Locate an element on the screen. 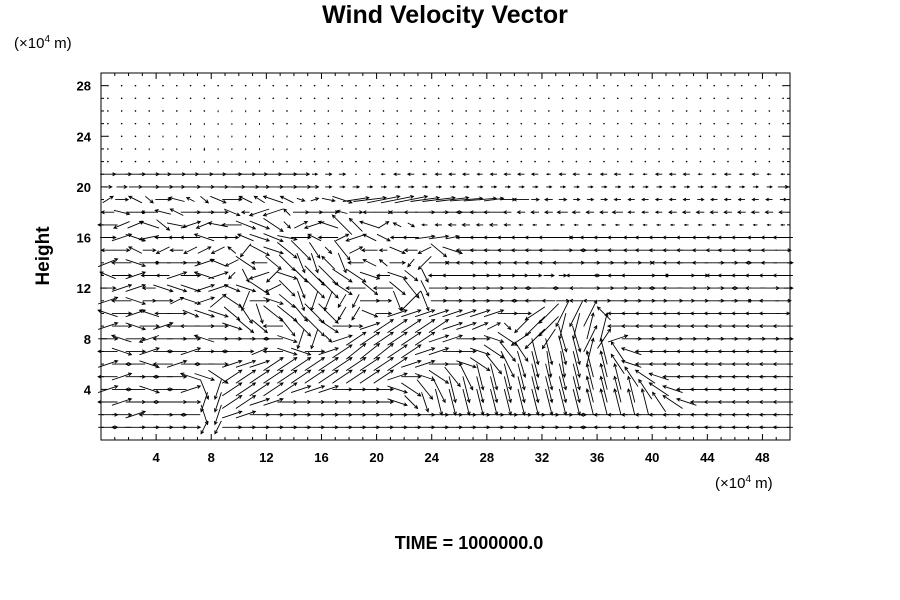 The height and width of the screenshot is (600, 900). y-unit-prefix: (×10 is located at coordinates (29, 43).